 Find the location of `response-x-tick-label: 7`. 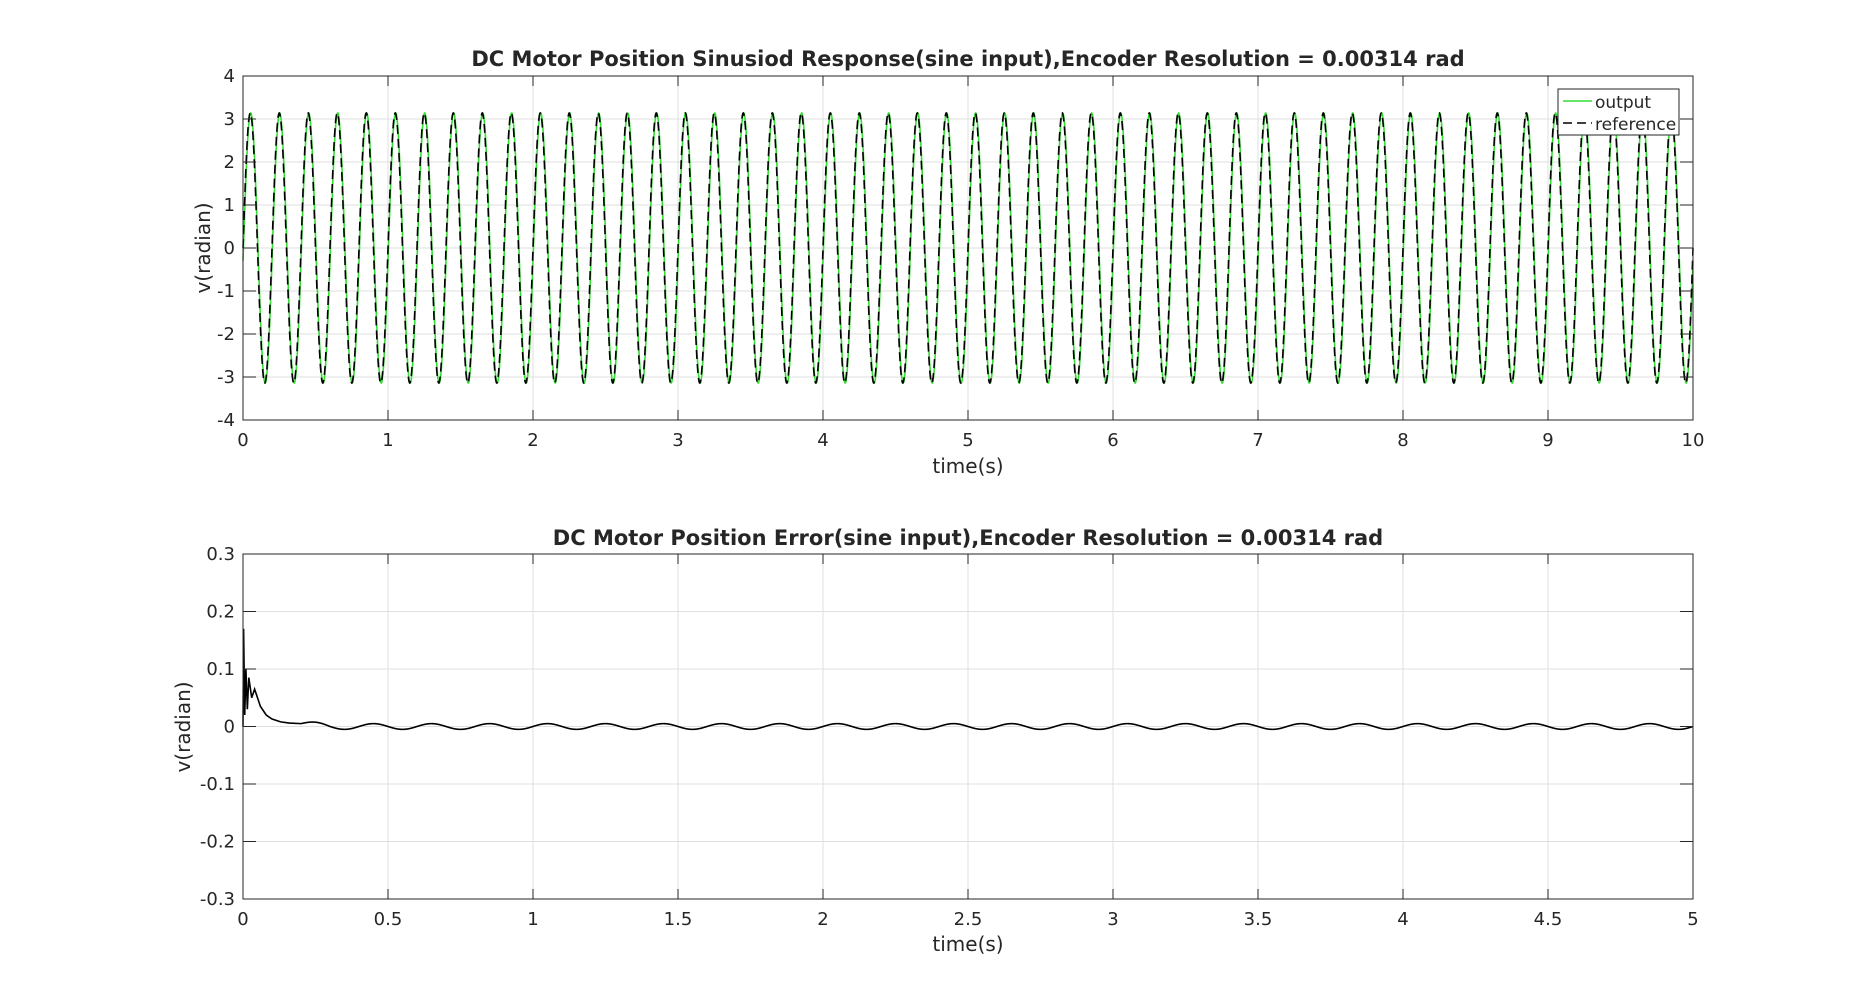

response-x-tick-label: 7 is located at coordinates (1257, 440).